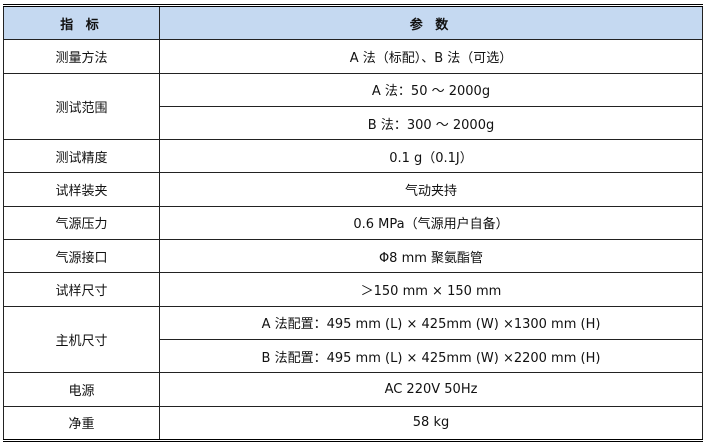 The image size is (706, 443). I want to click on row-value: 气动夹持, so click(431, 189).